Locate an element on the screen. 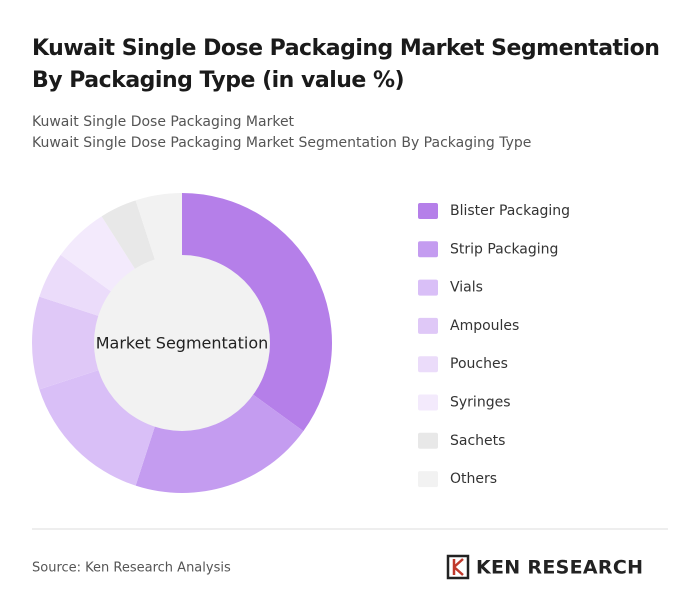 Image resolution: width=700 pixels, height=615 pixels. donut-hole is located at coordinates (182, 343).